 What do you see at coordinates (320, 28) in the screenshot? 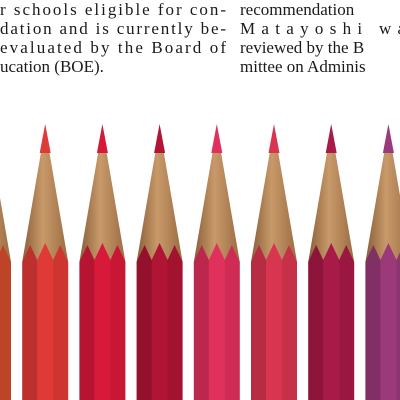
I see `text-line: Matayoshi was` at bounding box center [320, 28].